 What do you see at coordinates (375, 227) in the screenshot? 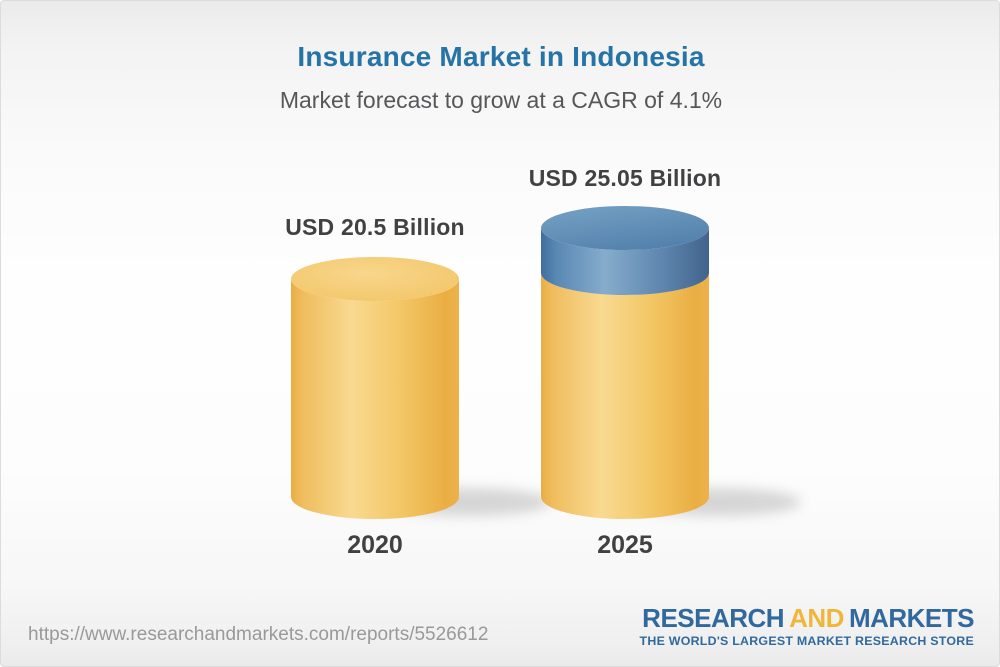
I see `bar-2020-value-label: USD 20.5 Billion` at bounding box center [375, 227].